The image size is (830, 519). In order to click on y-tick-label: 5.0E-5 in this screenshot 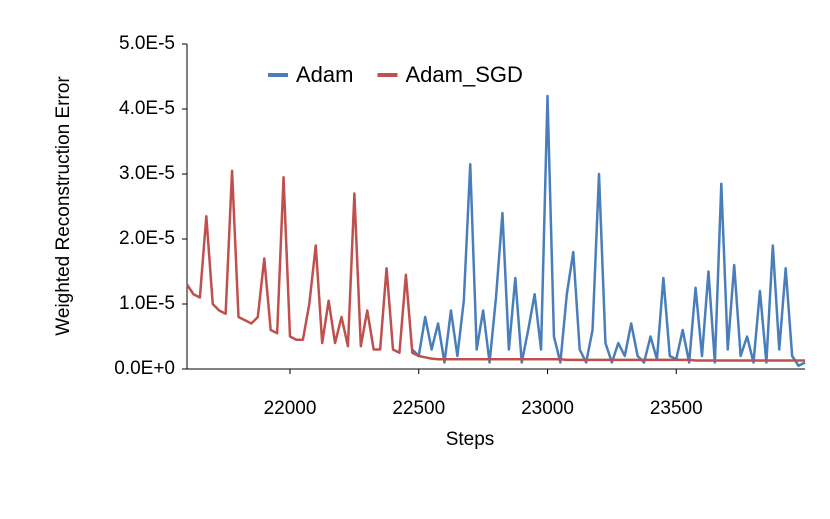, I will do `click(147, 43)`.